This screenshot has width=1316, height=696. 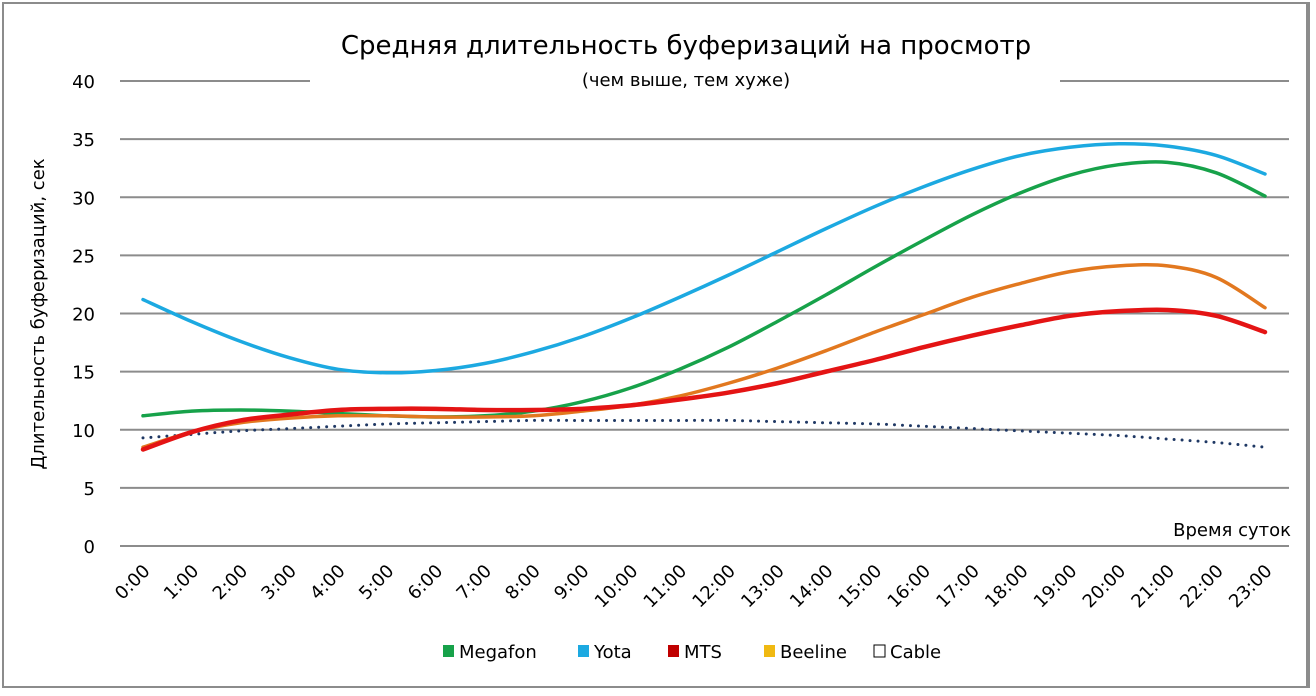 I want to click on series-line-cable, so click(x=704, y=433).